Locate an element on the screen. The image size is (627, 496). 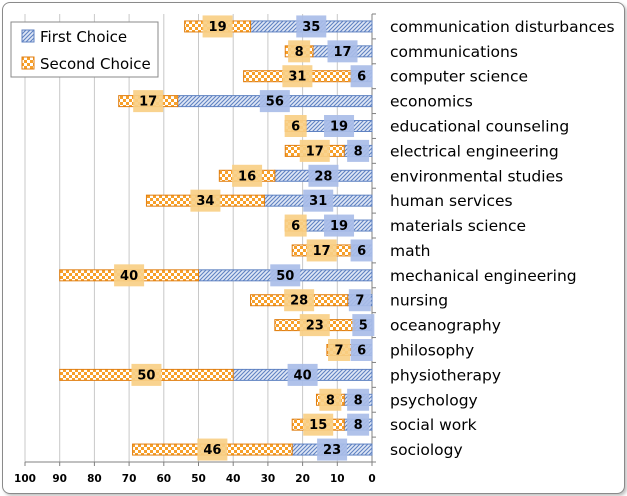
data-label-first-choice-sociology-text: 23 is located at coordinates (332, 450).